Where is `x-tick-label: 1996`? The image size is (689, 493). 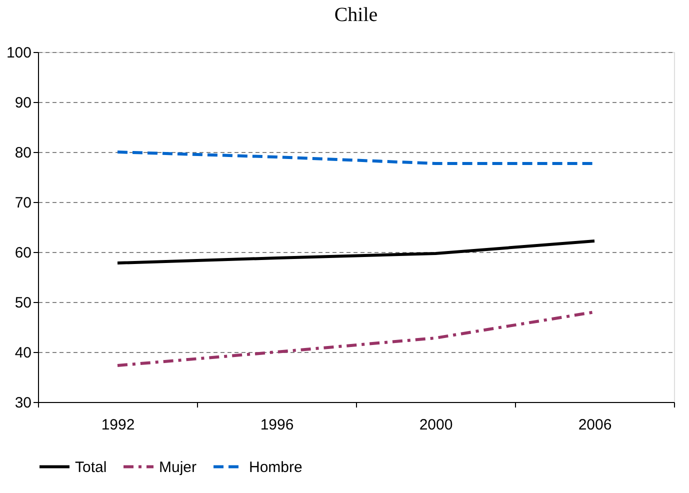
x-tick-label: 1996 is located at coordinates (277, 425).